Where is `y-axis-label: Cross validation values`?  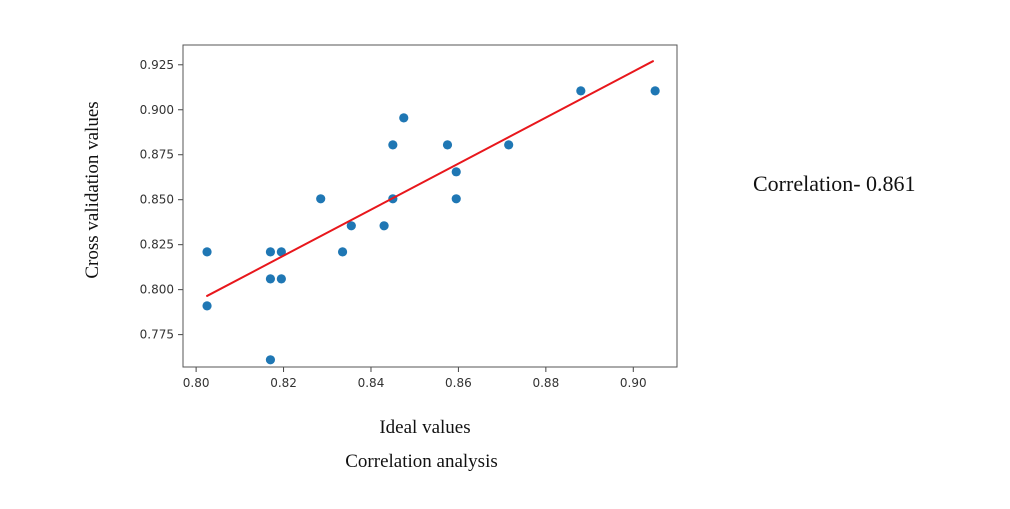 y-axis-label: Cross validation values is located at coordinates (92, 189).